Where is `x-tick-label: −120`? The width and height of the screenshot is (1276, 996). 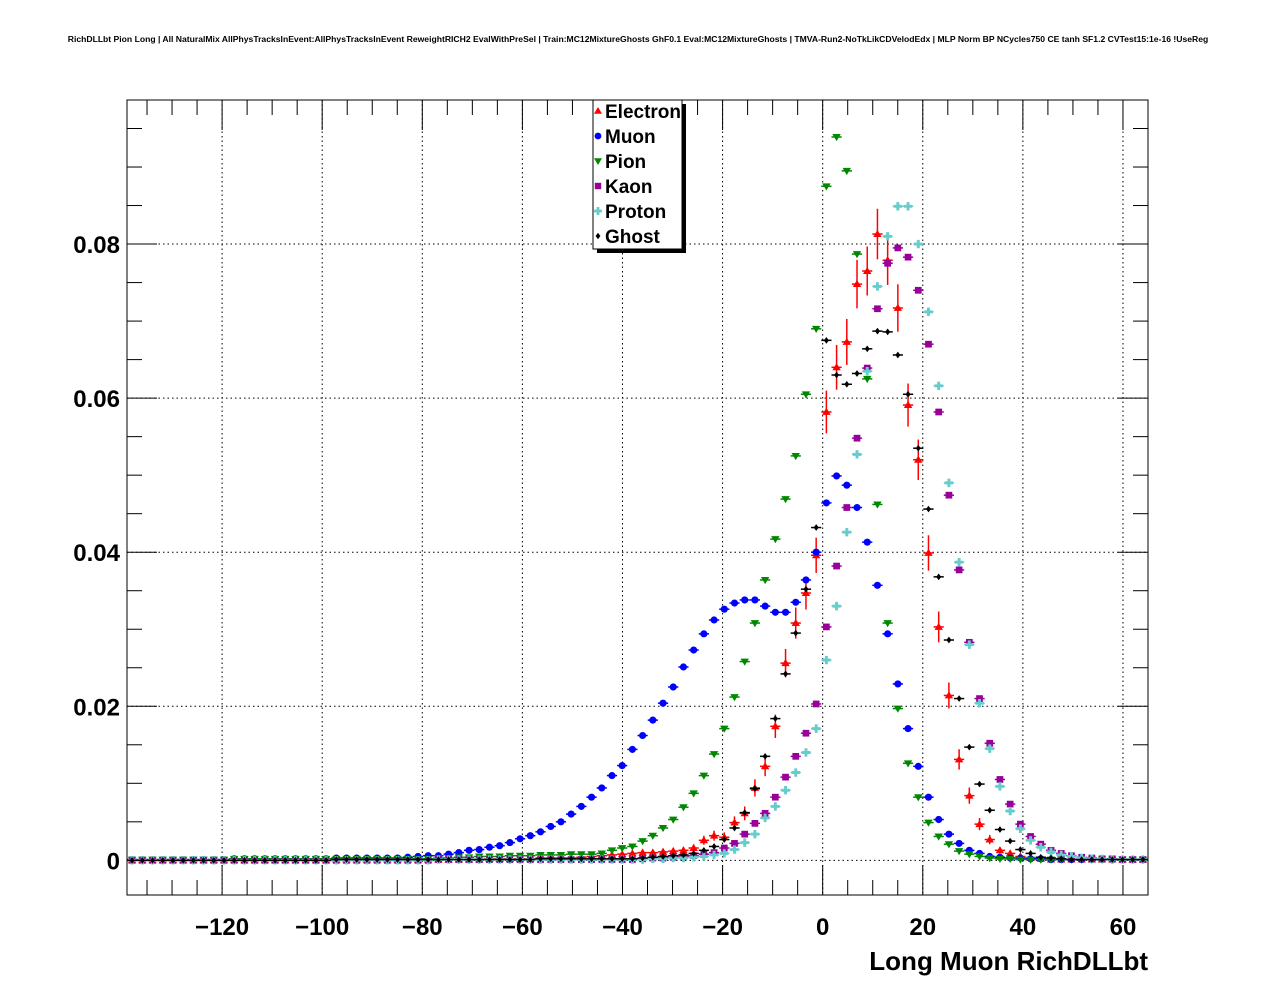 x-tick-label: −120 is located at coordinates (222, 927).